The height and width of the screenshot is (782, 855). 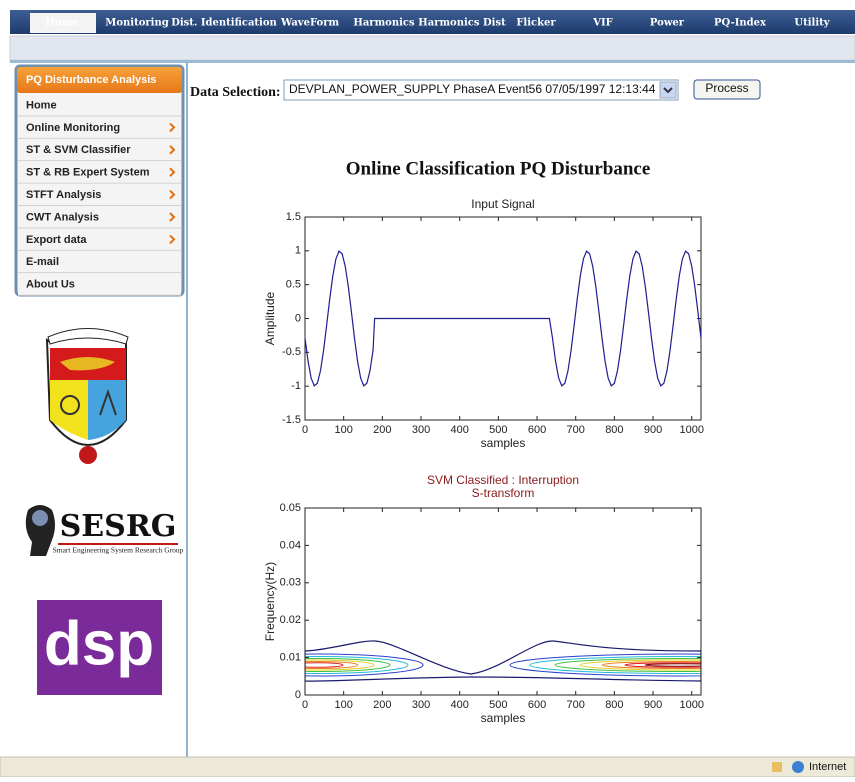 What do you see at coordinates (290, 508) in the screenshot?
I see `y-tick-label: 0.05` at bounding box center [290, 508].